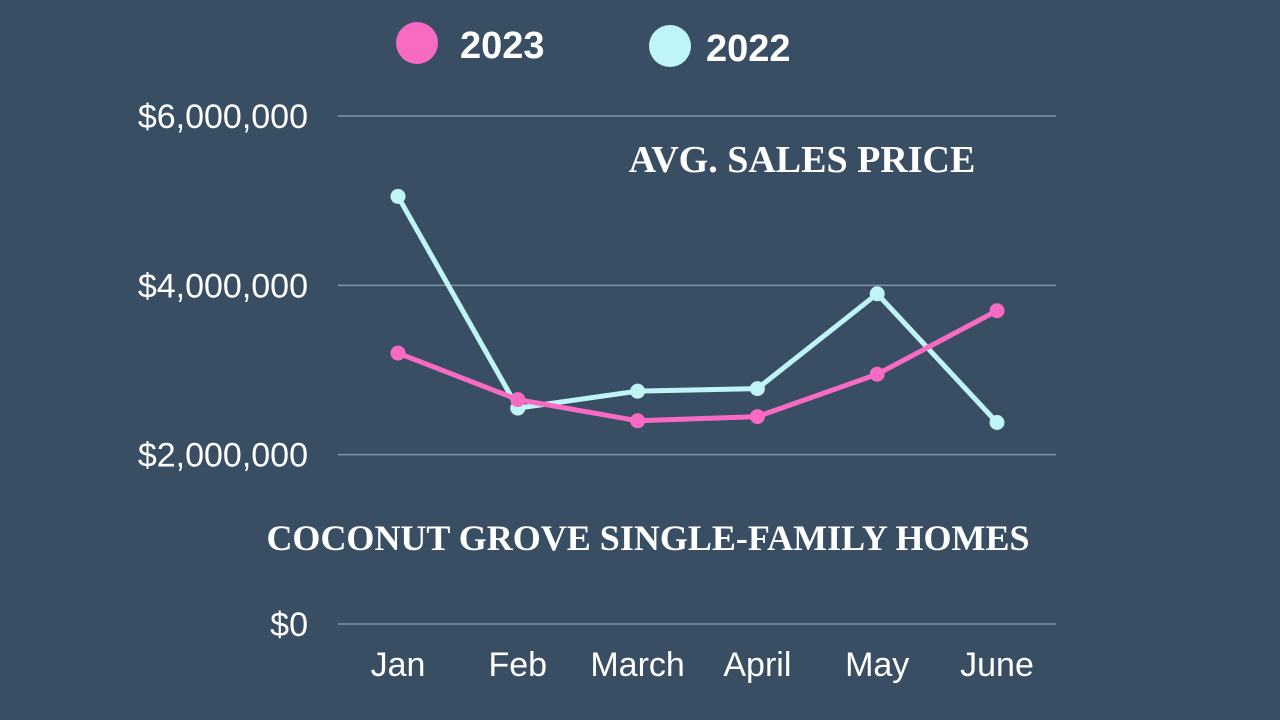 The height and width of the screenshot is (720, 1280). What do you see at coordinates (223, 286) in the screenshot?
I see `y-tick-label: $4,000,000` at bounding box center [223, 286].